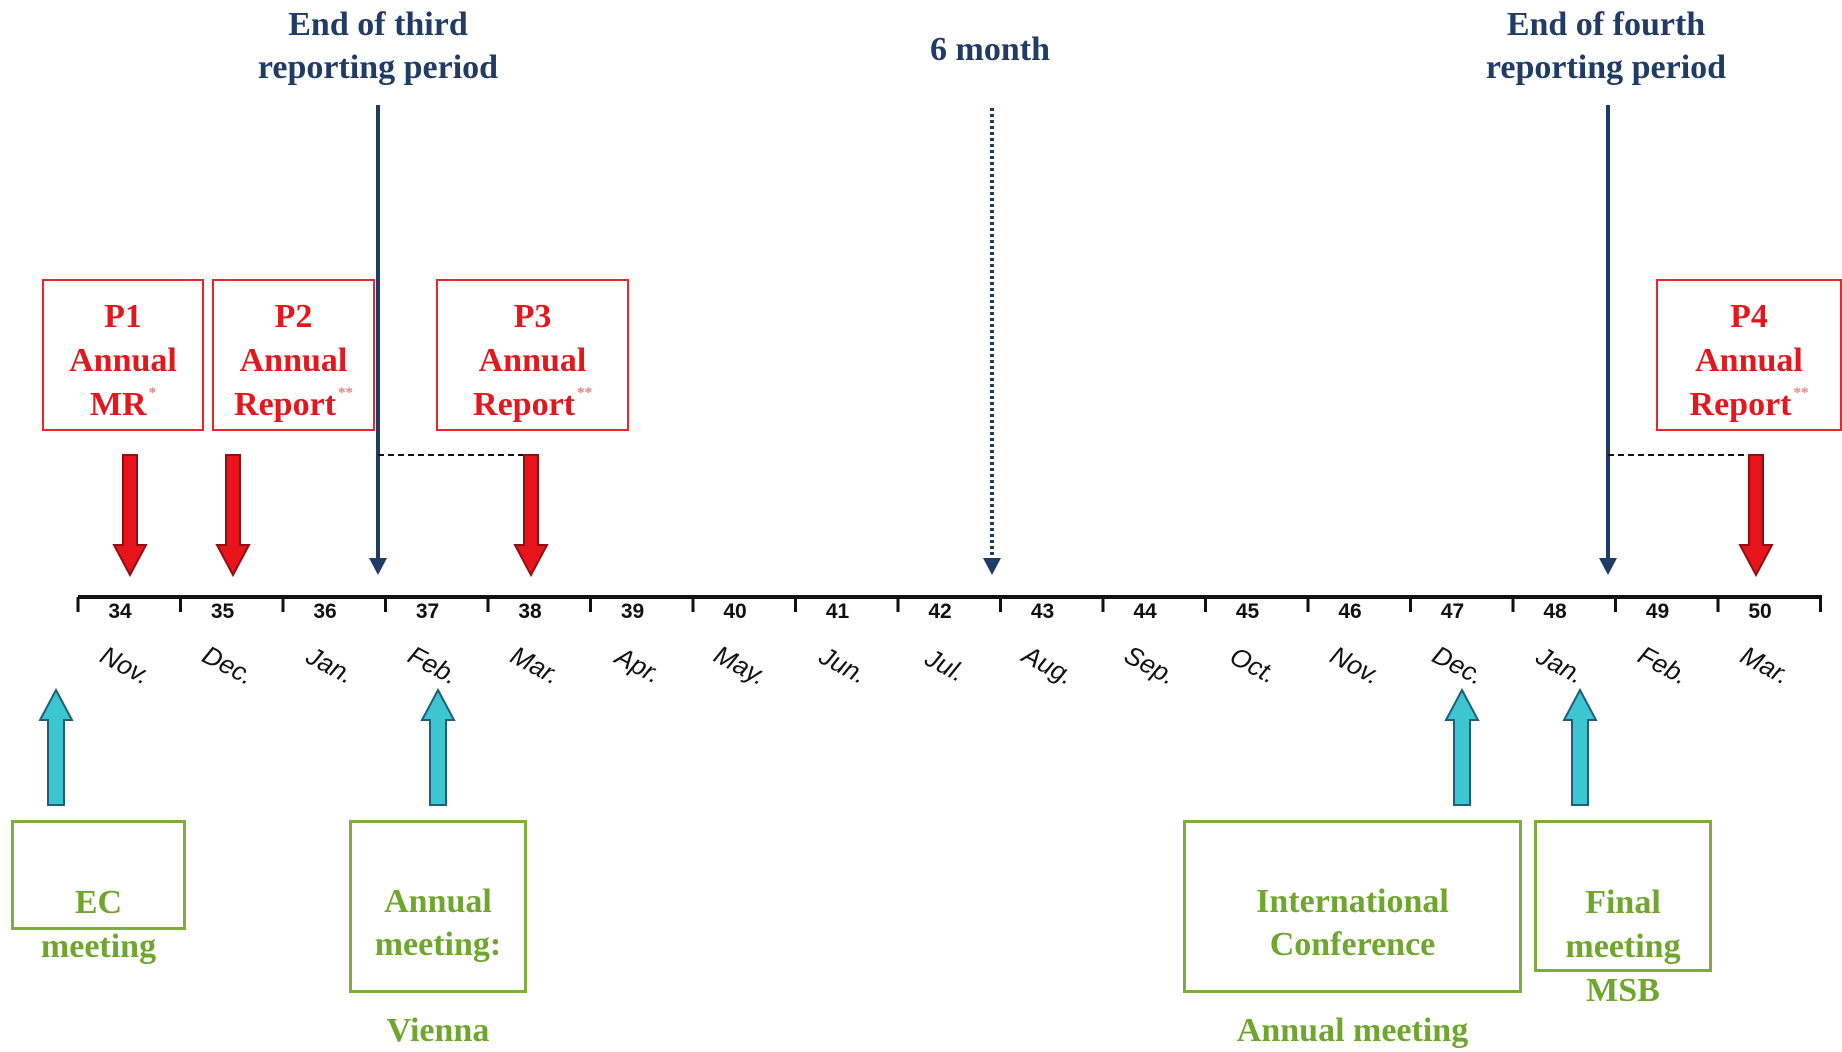  I want to click on month-number: 46, so click(1350, 611).